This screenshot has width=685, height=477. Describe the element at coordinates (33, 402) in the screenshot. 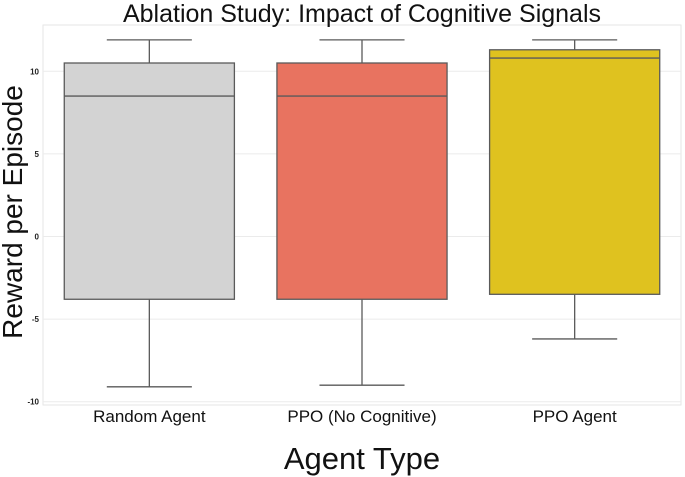

I see `y-tick-label: -10` at that location.